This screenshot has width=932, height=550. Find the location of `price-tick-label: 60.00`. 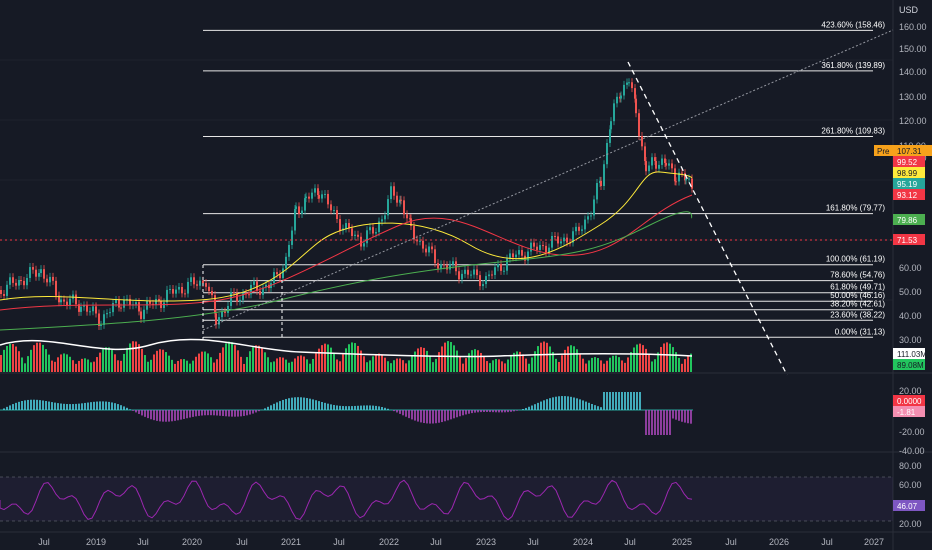

price-tick-label: 60.00 is located at coordinates (910, 268).